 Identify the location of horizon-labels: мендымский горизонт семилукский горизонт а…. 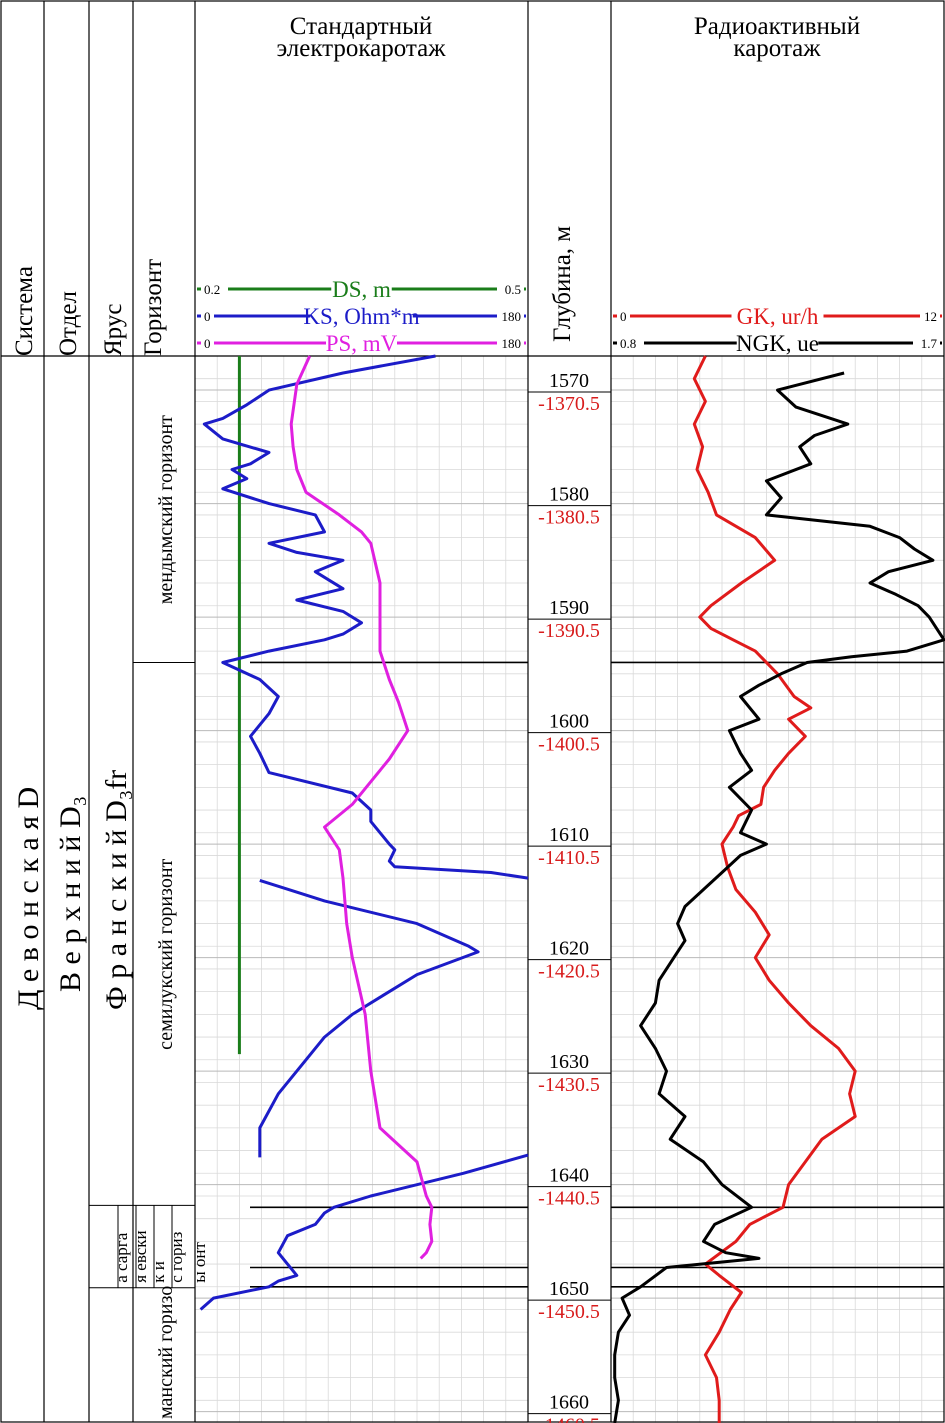
(149, 917).